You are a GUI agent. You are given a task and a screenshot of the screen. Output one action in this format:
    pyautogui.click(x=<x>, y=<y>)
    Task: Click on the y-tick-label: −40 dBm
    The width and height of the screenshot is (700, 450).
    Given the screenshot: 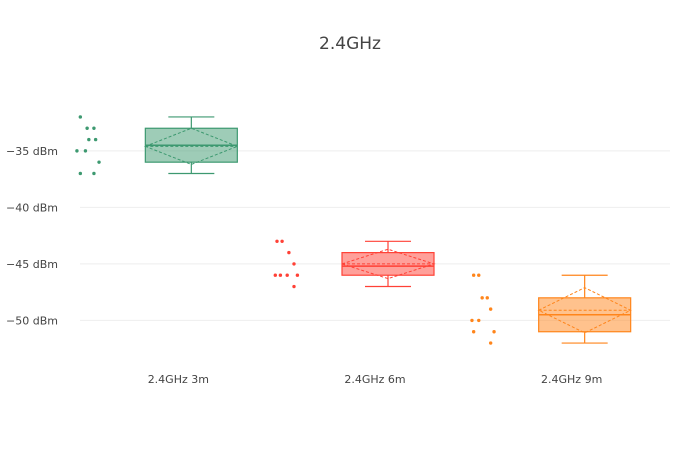 What is the action you would take?
    pyautogui.click(x=32, y=207)
    